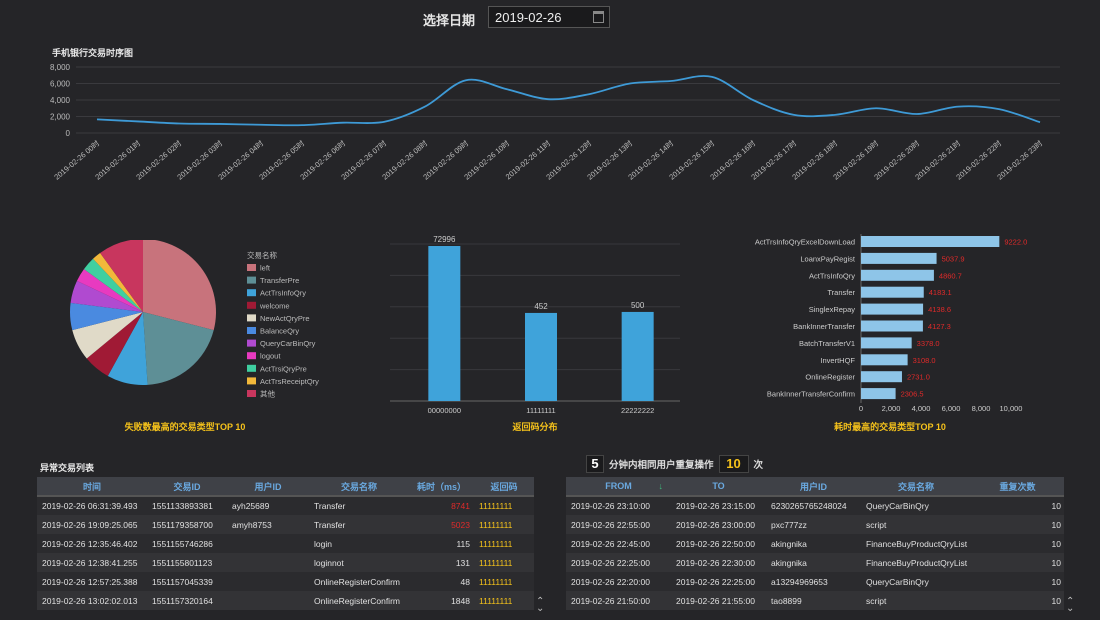 Image resolution: width=1100 pixels, height=620 pixels. I want to click on legend-label: ActTrsiQryPre, so click(283, 368).